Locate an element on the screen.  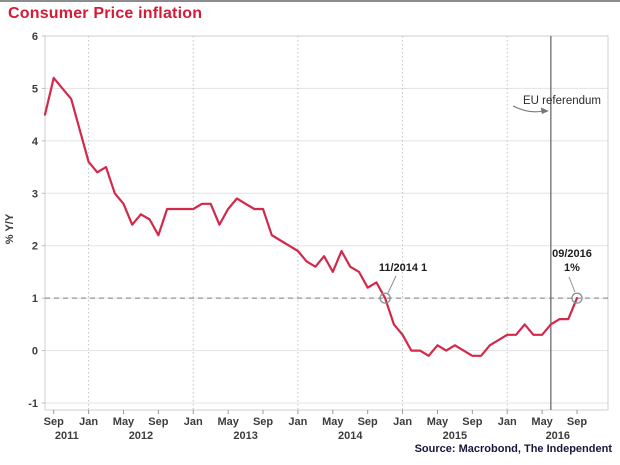
chart-title: Consumer Price inflation is located at coordinates (105, 13).